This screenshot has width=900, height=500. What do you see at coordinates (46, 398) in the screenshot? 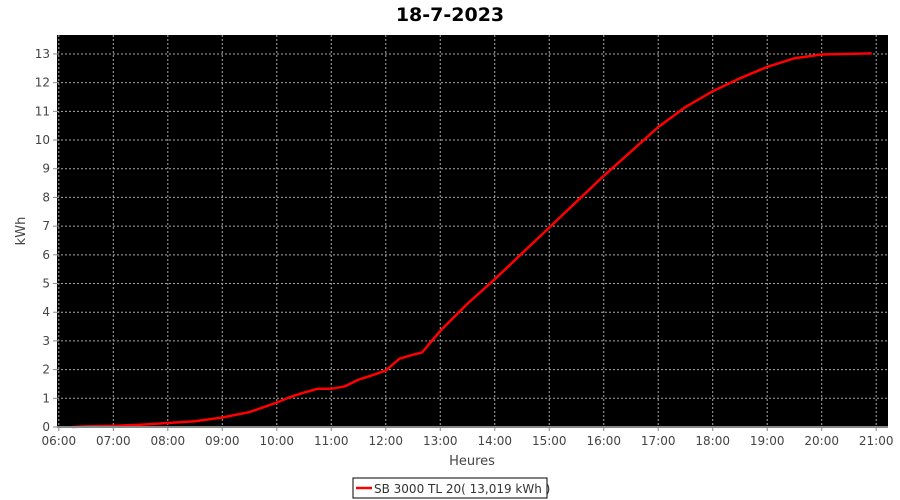
I see `y-tick-label: 1` at bounding box center [46, 398].